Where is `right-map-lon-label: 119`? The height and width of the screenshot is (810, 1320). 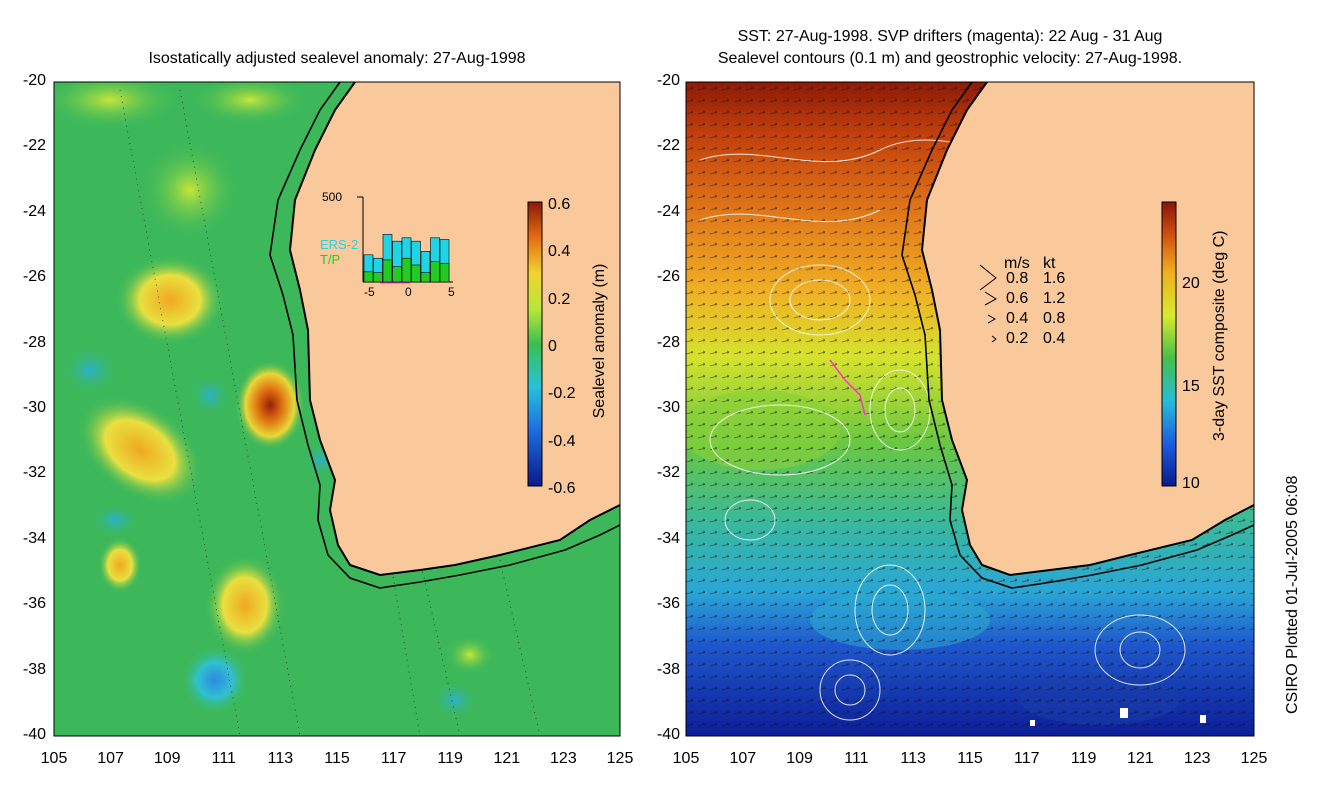
right-map-lon-label: 119 is located at coordinates (1083, 758).